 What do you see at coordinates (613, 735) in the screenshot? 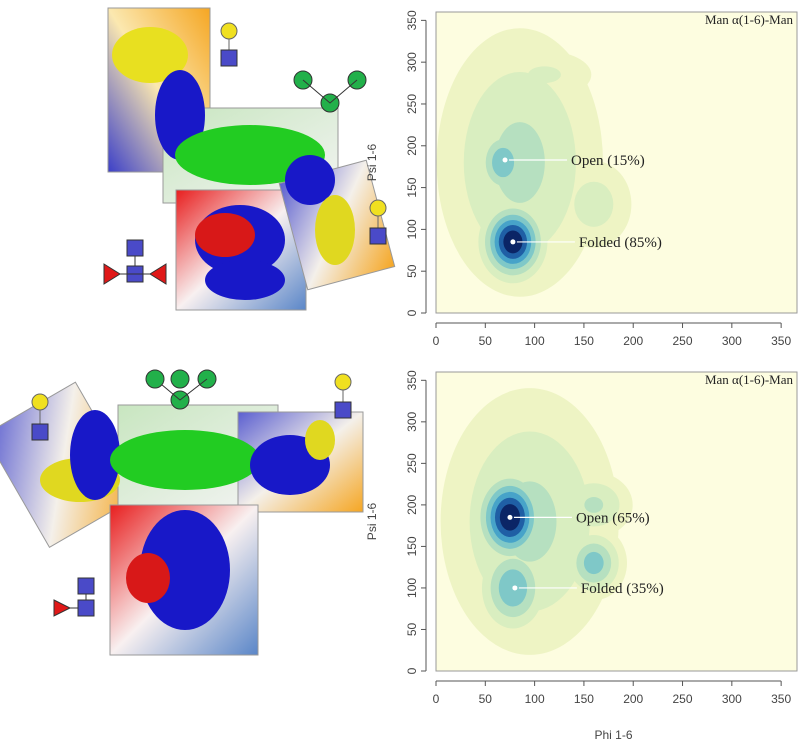
I see `x-axis-label: Phi 1-6` at bounding box center [613, 735].